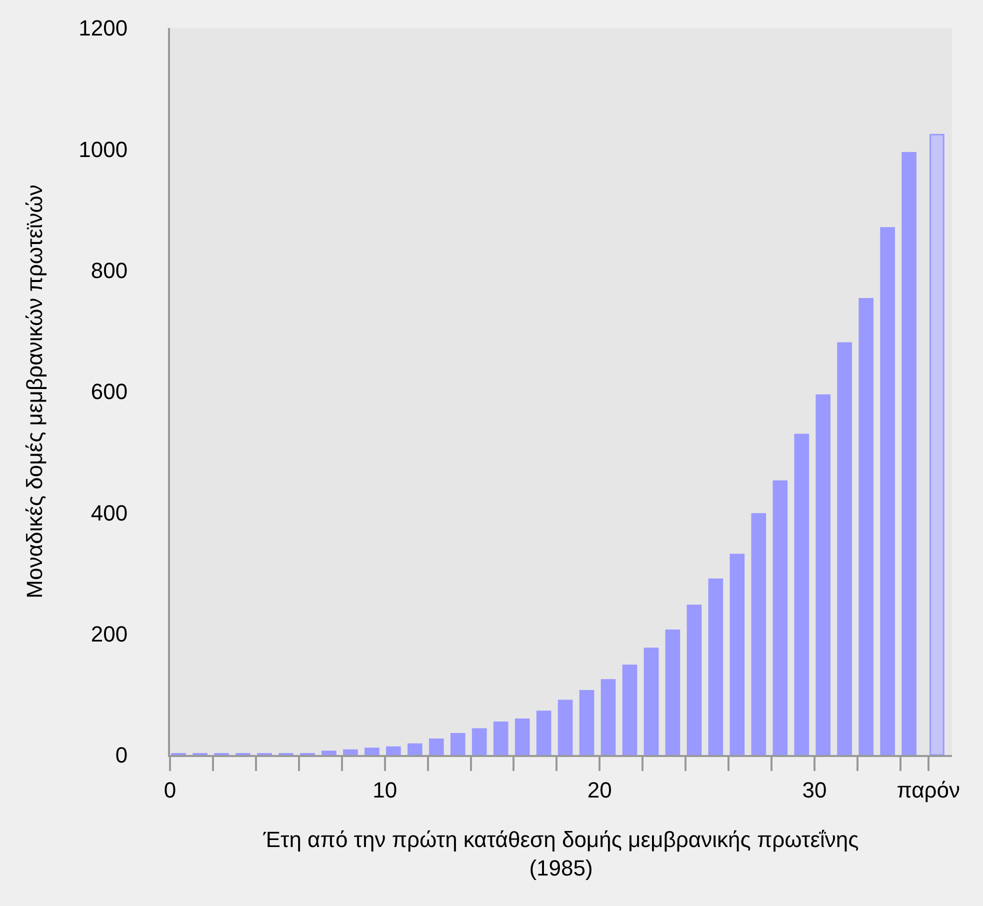 Image resolution: width=983 pixels, height=906 pixels. What do you see at coordinates (928, 789) in the screenshot?
I see `x-tick-label: παρόν` at bounding box center [928, 789].